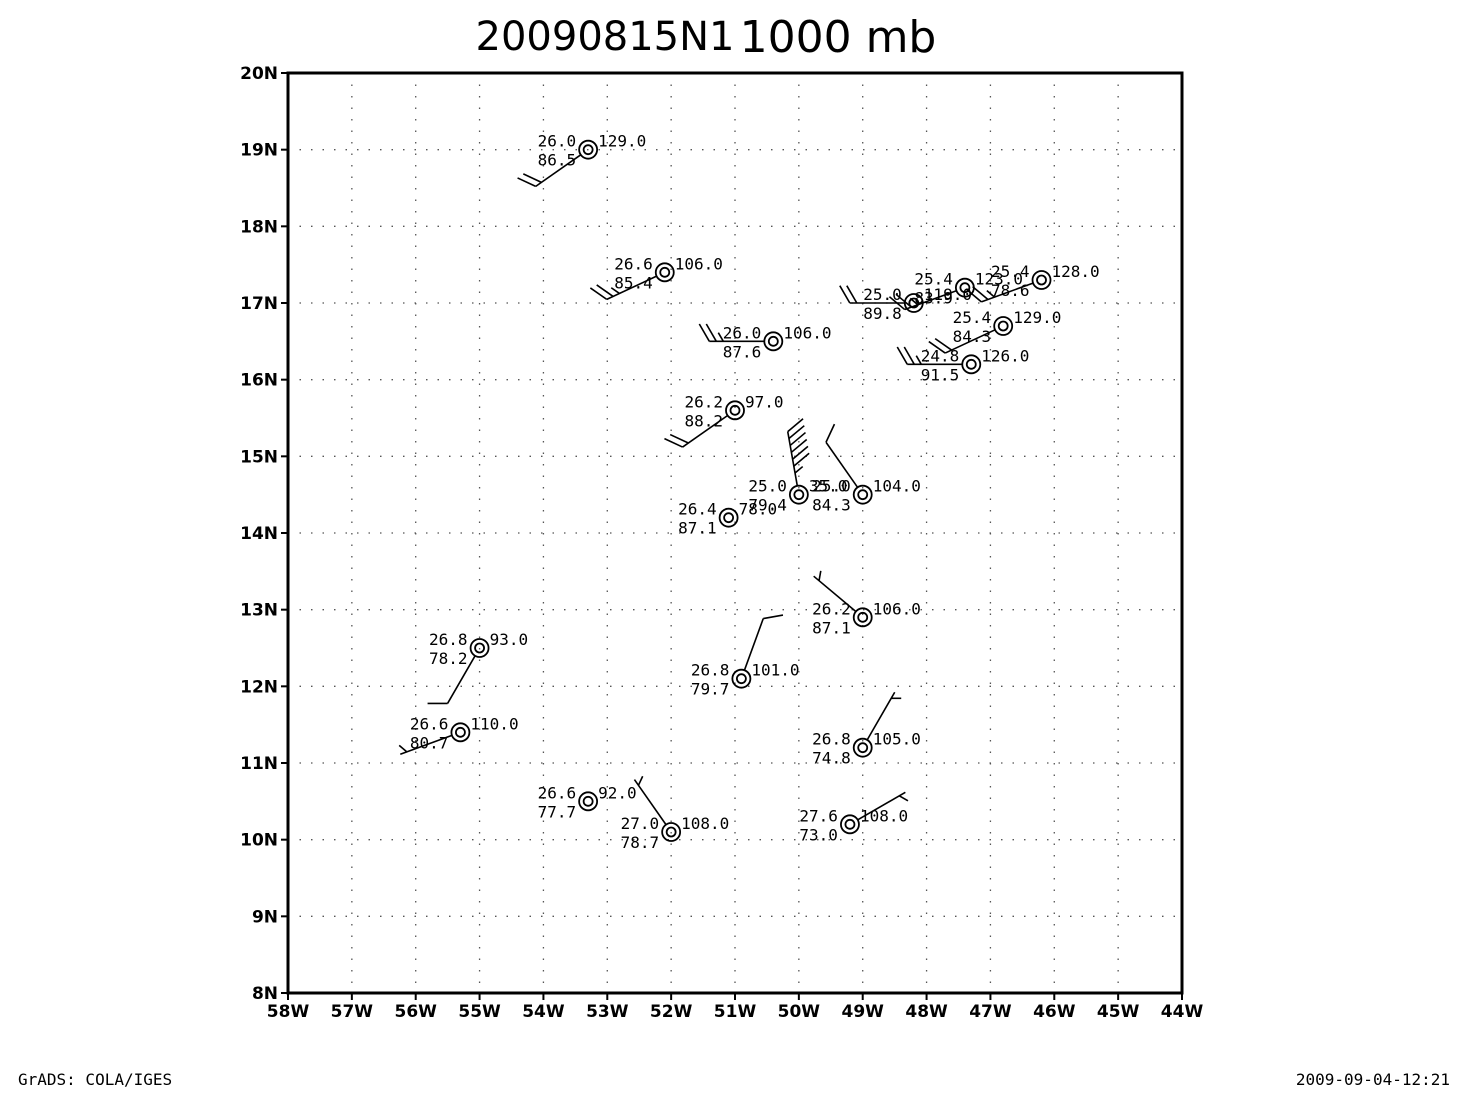 The width and height of the screenshot is (1466, 1110). I want to click on station-height: 128.0, so click(1076, 271).